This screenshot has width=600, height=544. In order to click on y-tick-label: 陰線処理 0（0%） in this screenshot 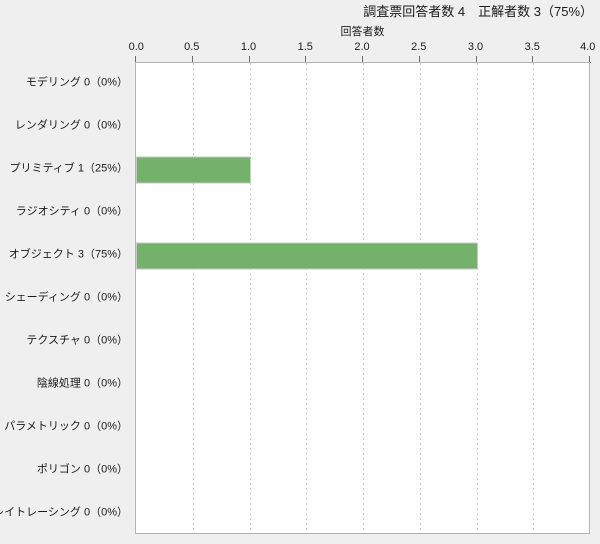, I will do `click(82, 383)`.